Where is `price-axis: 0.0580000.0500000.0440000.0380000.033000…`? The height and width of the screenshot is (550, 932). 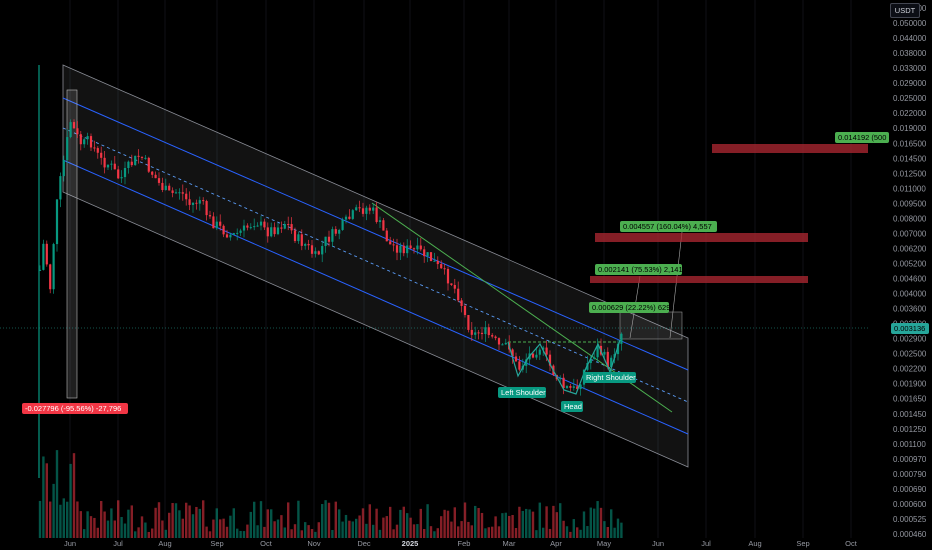
price-axis: 0.0580000.0500000.0440000.0380000.033000… is located at coordinates (910, 271).